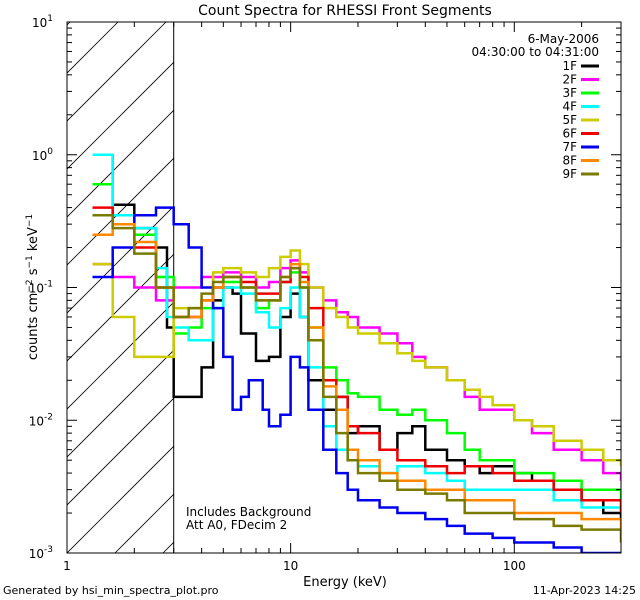  What do you see at coordinates (535, 52) in the screenshot?
I see `time-range-label: 04:30:00 to 04:31:00` at bounding box center [535, 52].